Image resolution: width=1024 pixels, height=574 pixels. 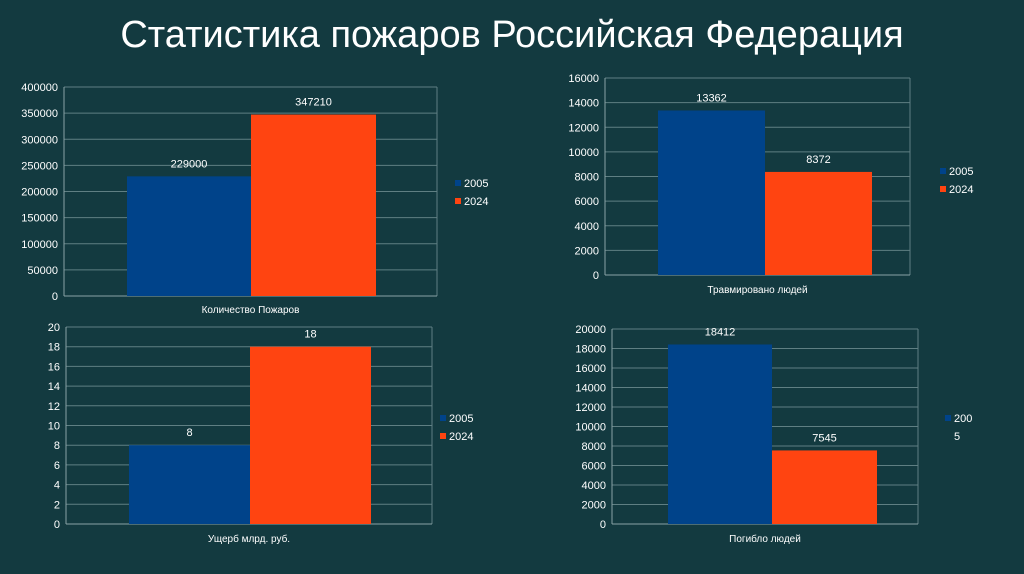 I want to click on data-label: 8, so click(x=189, y=433).